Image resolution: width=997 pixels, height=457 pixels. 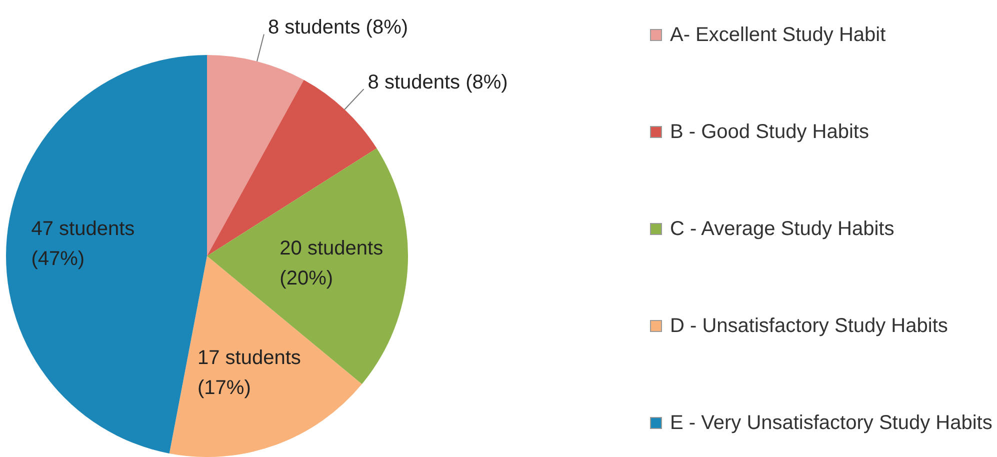 I want to click on legend-label: E - Very Unsatisfactory Study Habits, so click(x=831, y=423).